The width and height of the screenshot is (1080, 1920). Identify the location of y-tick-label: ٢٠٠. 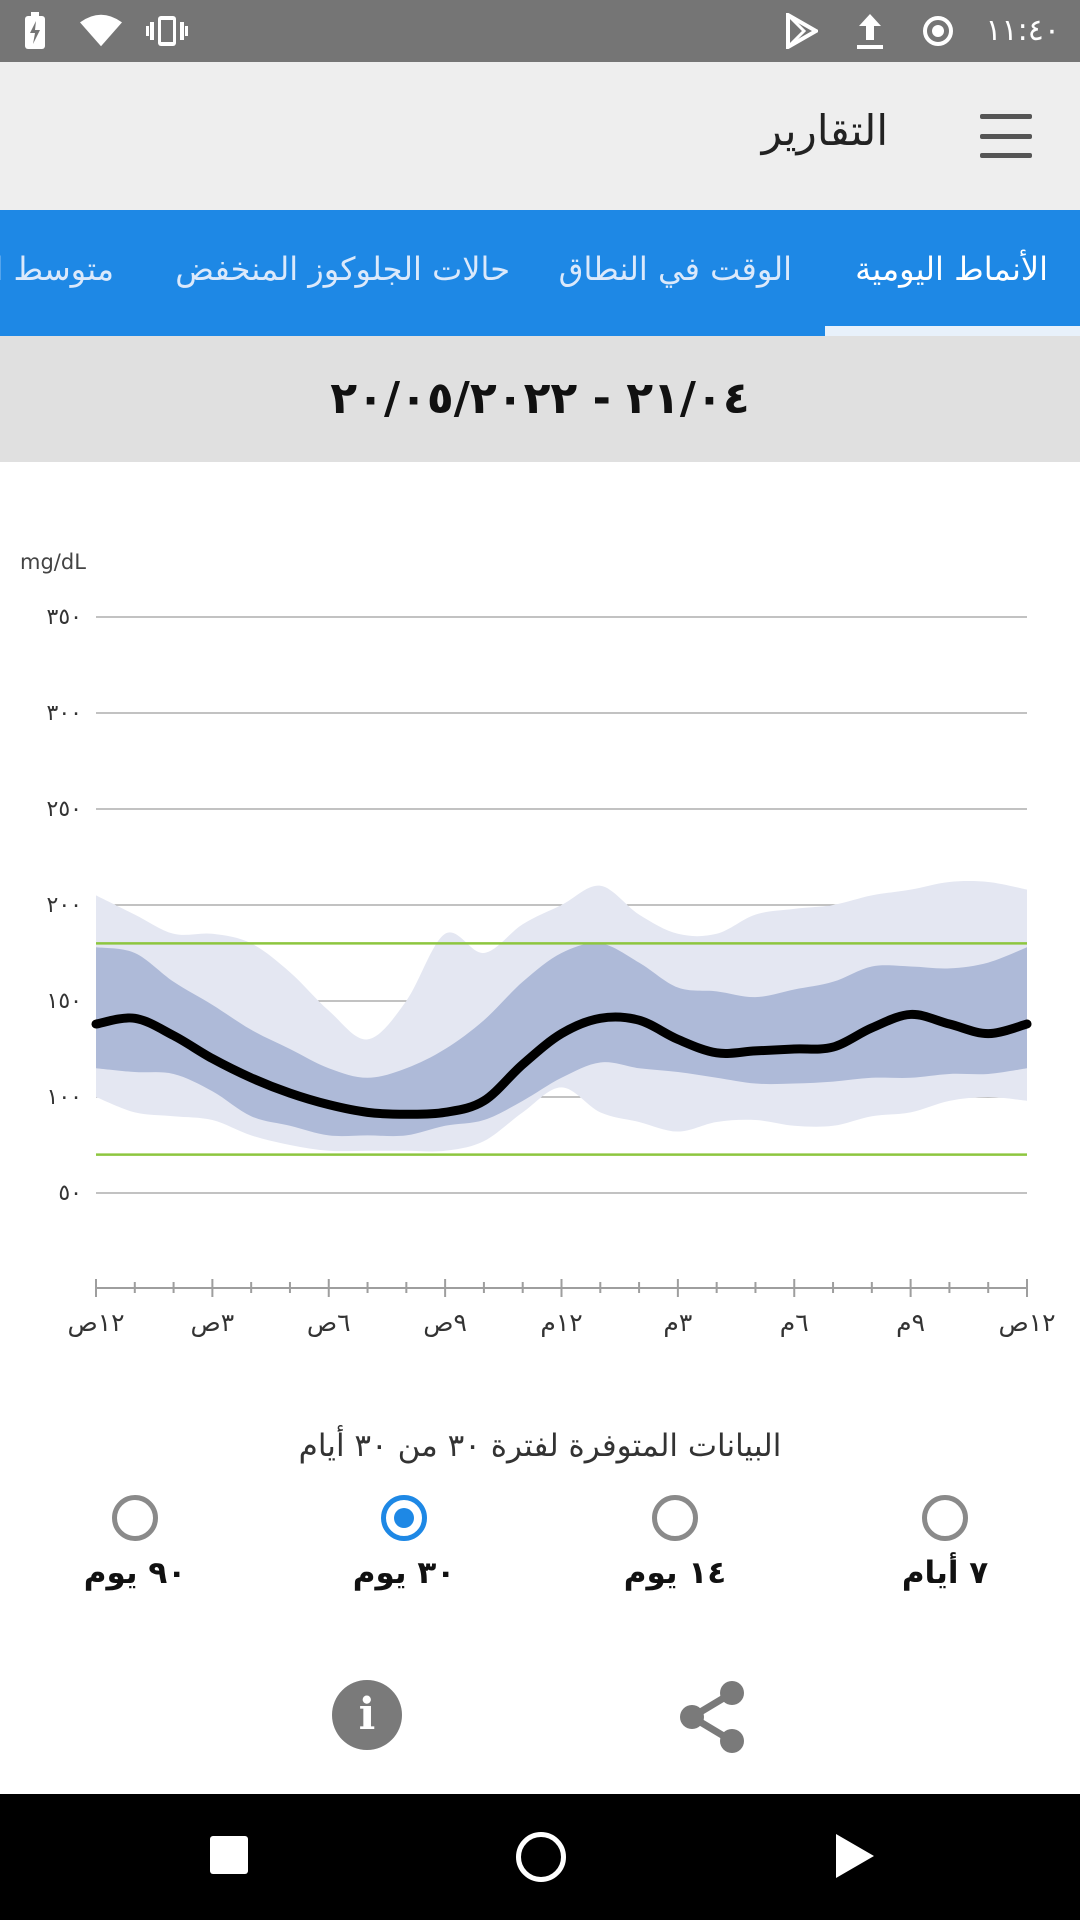
(64, 905).